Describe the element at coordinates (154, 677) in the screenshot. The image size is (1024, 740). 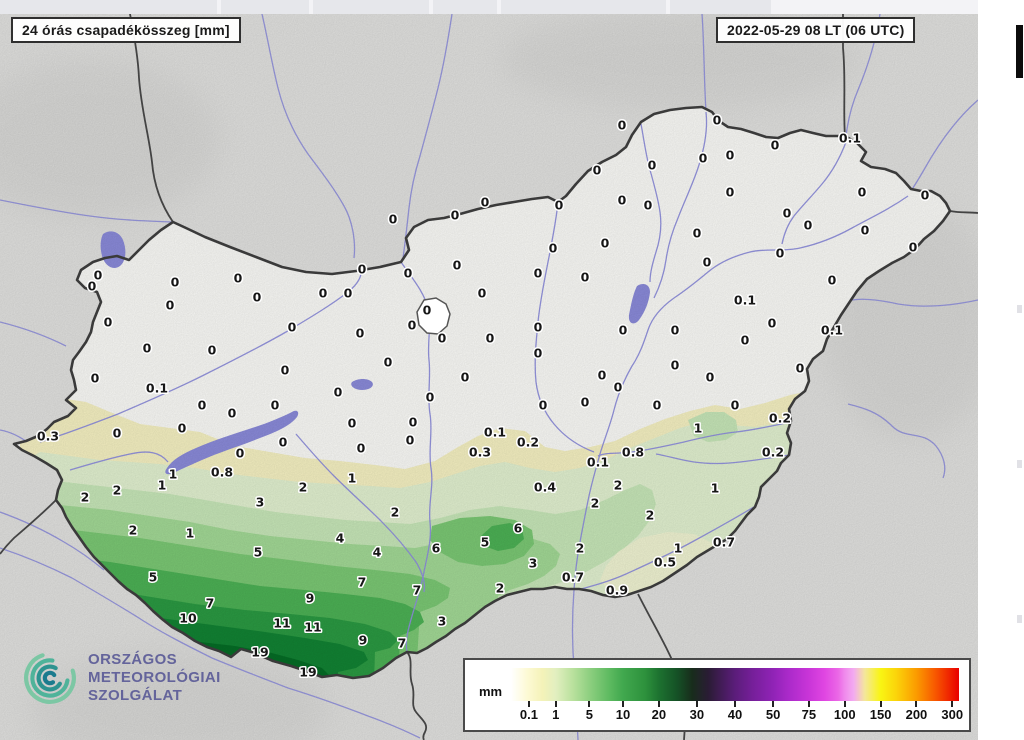
I see `logo-line: METEOROLÓGIAI` at that location.